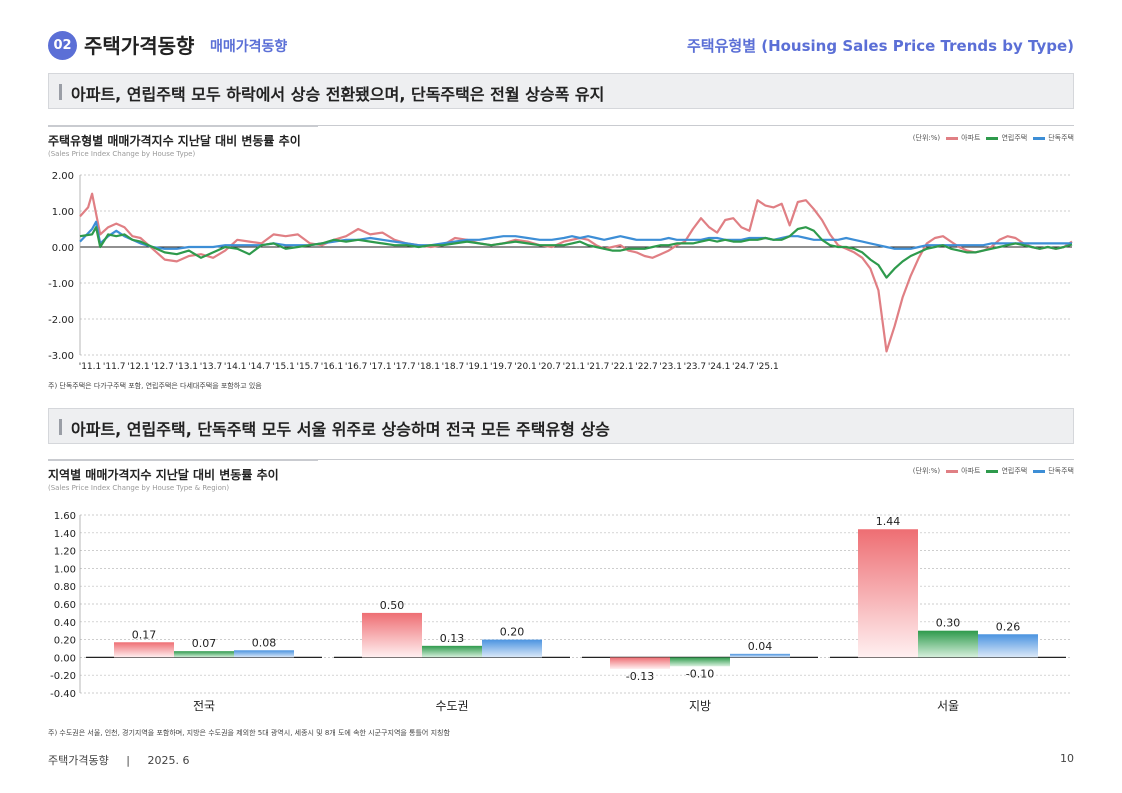  I want to click on x-tick-label: '15.1, so click(283, 367).